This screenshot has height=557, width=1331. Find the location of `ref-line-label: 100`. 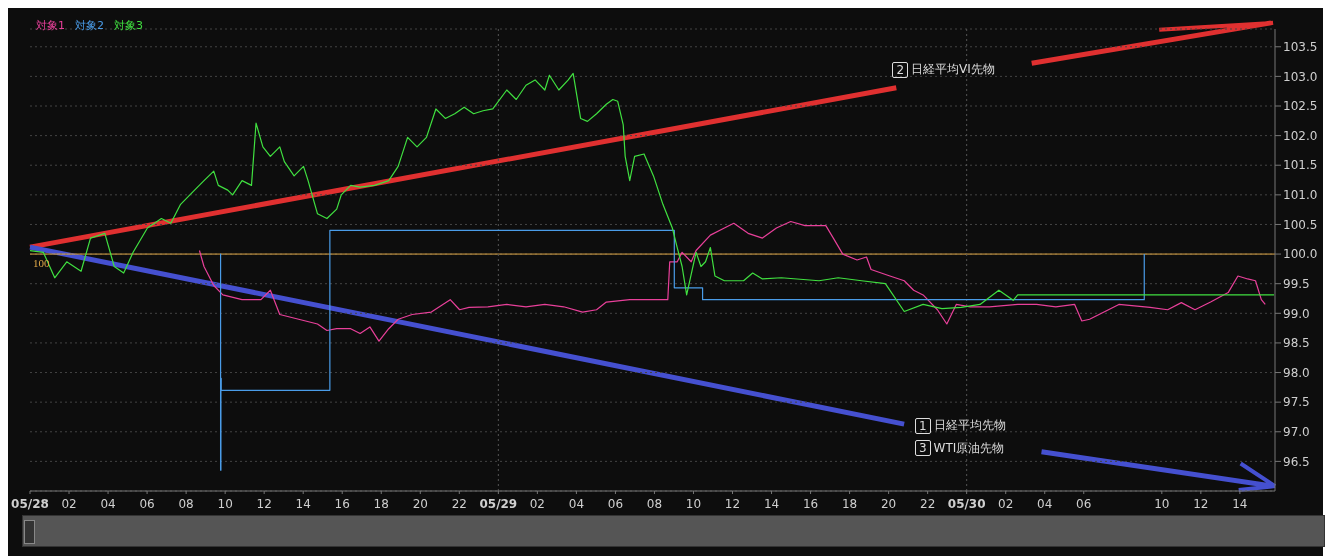

ref-line-label: 100 is located at coordinates (41, 262).